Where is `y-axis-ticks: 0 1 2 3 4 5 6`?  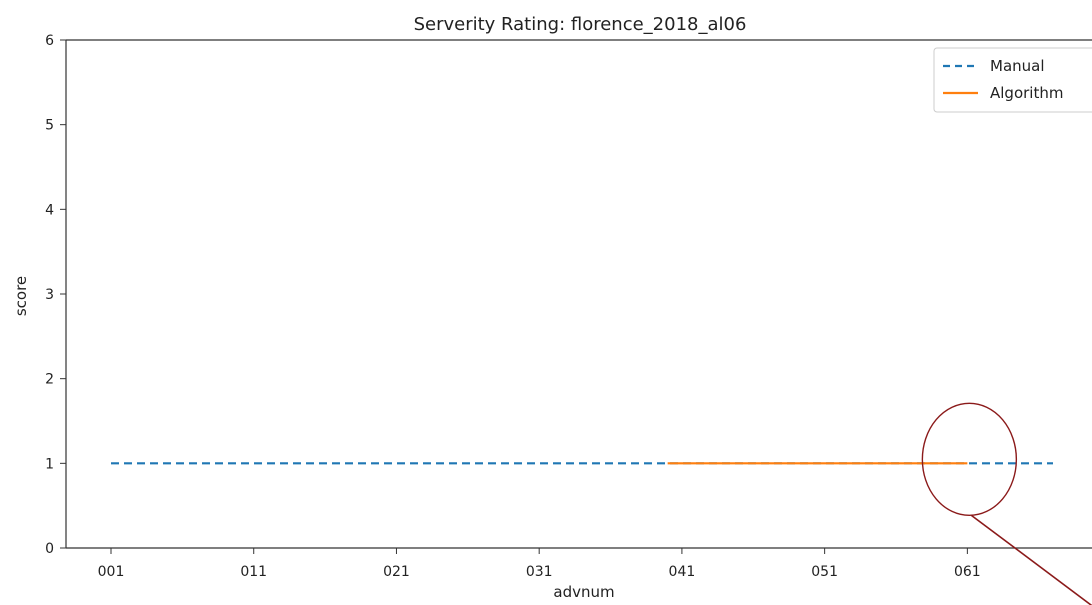
y-axis-ticks: 0 1 2 3 4 5 6 is located at coordinates (55, 295).